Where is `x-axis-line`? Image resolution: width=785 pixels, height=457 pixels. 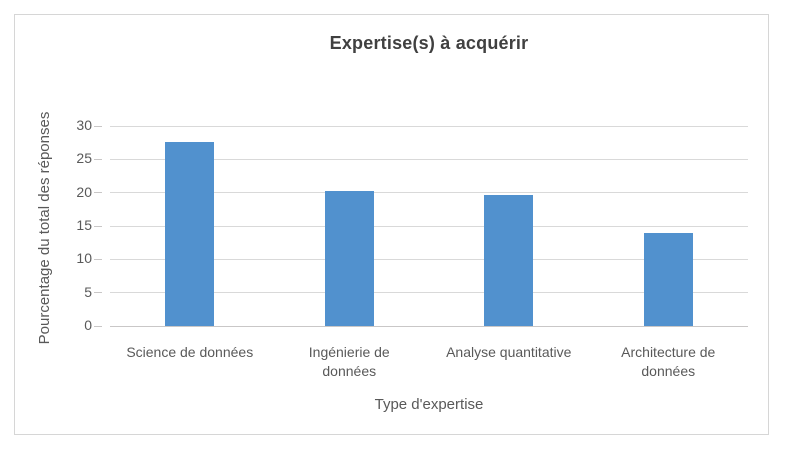
x-axis-line is located at coordinates (429, 326).